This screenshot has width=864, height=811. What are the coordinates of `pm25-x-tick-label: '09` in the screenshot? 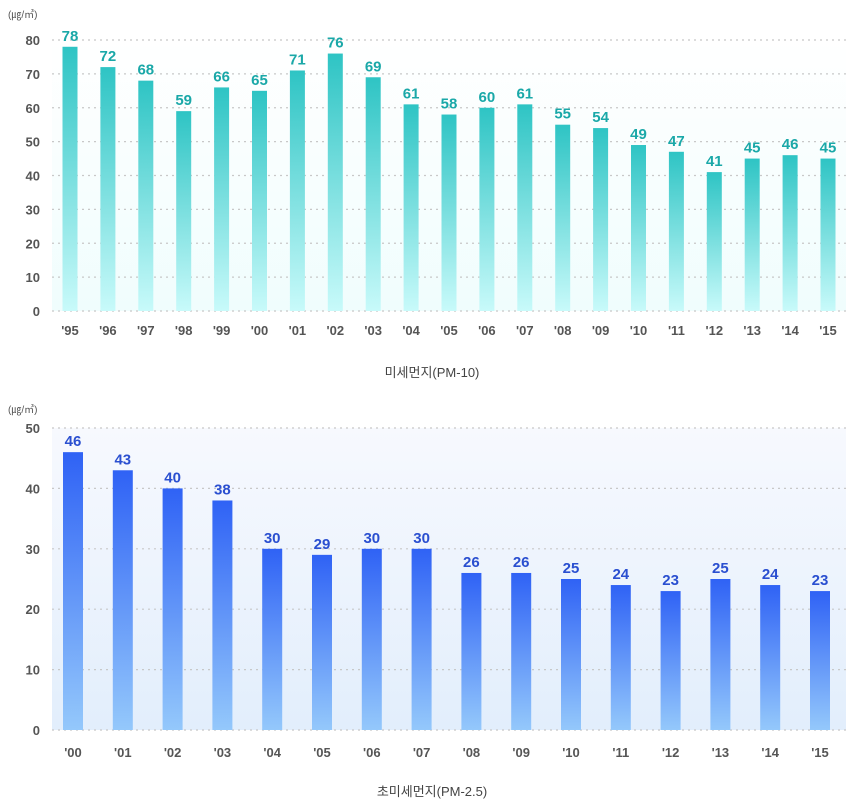 It's located at (521, 752).